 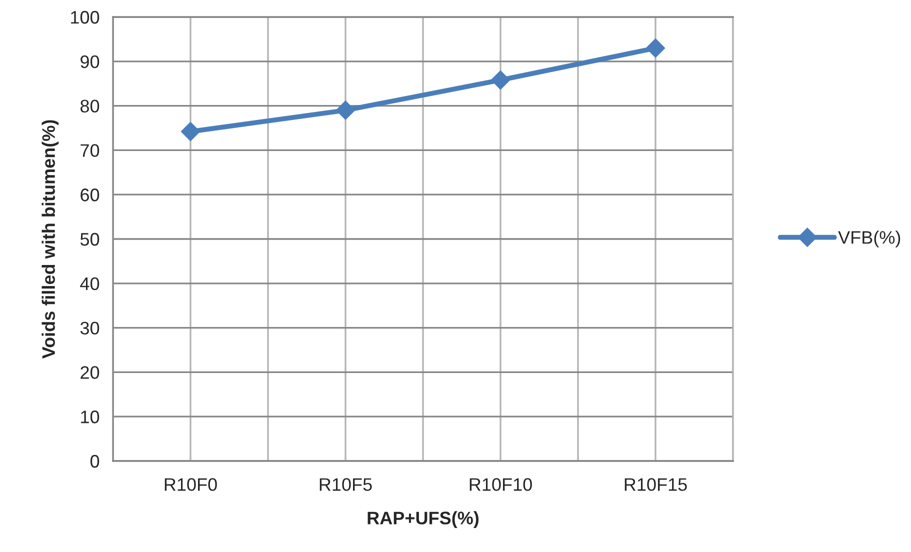 What do you see at coordinates (501, 484) in the screenshot?
I see `x-tick-label: R10F10` at bounding box center [501, 484].